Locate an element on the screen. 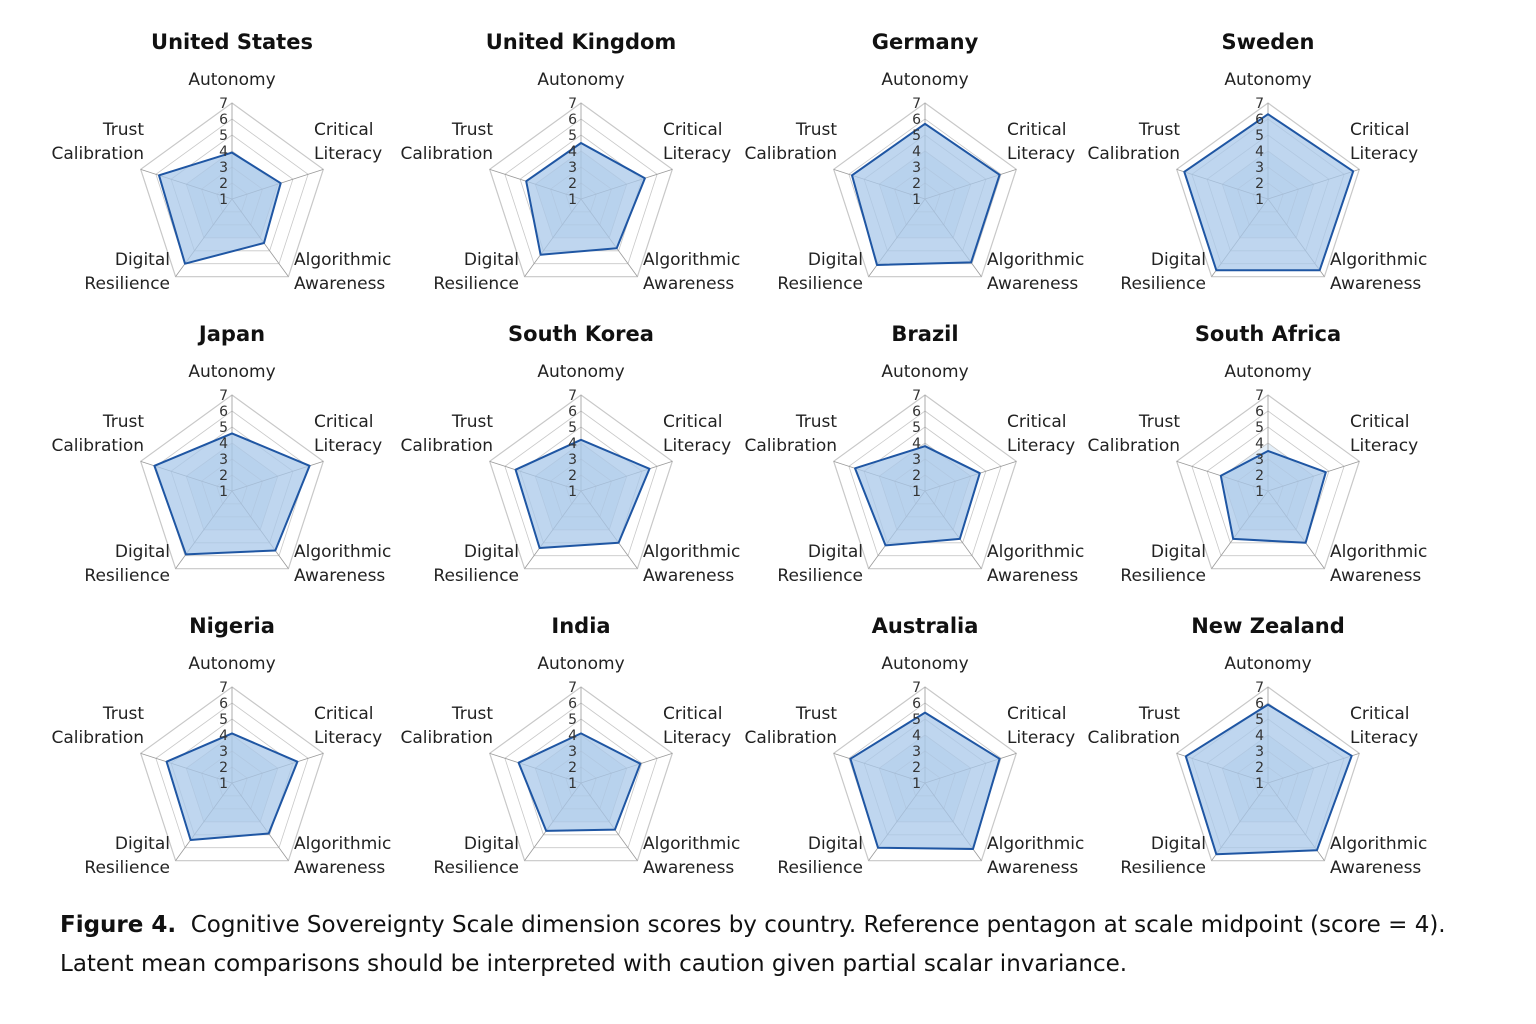  country-title: United Kingdom is located at coordinates (581, 42).